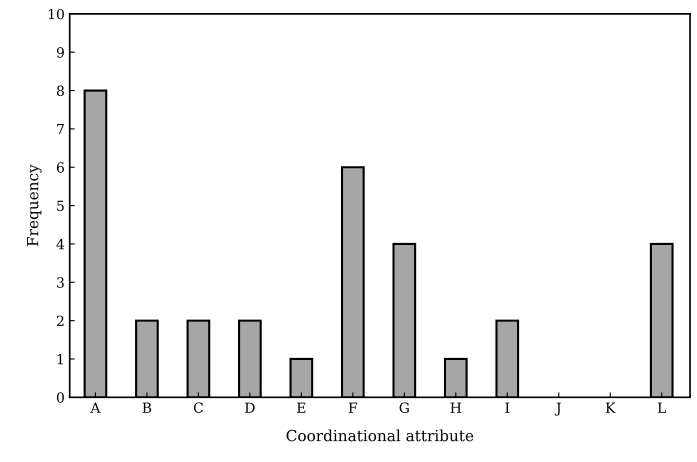 The image size is (697, 462). I want to click on y-tick-label: 4, so click(60, 244).